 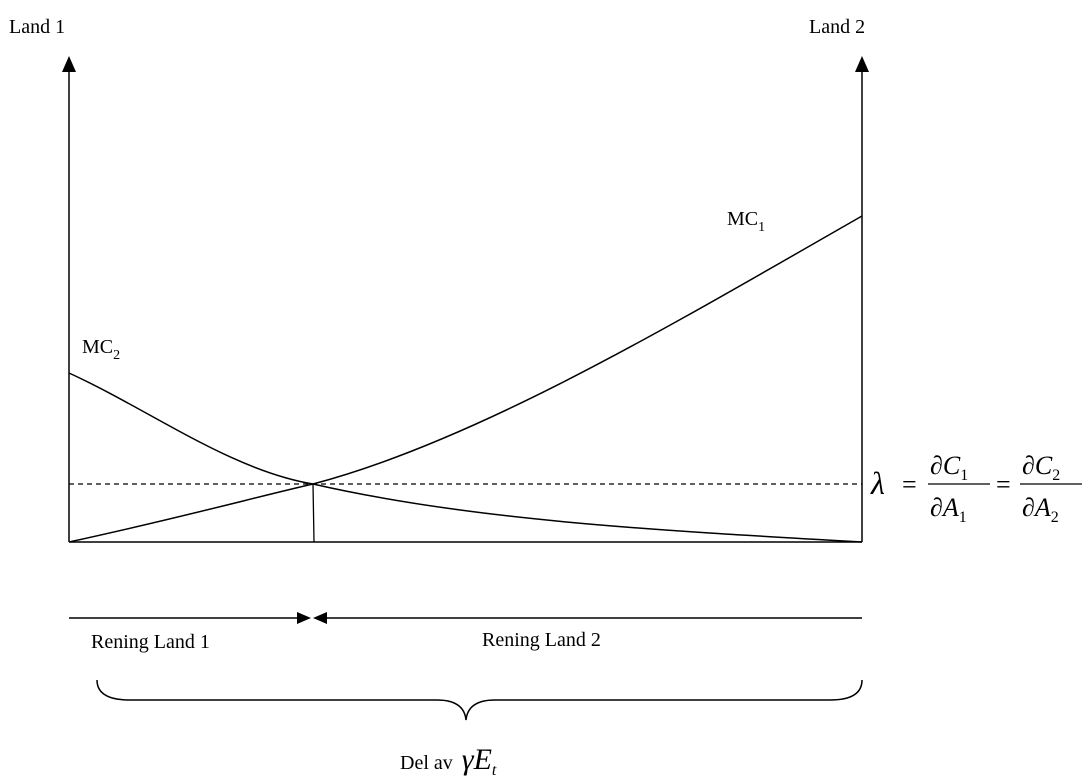 What do you see at coordinates (877, 483) in the screenshot?
I see `svg-text: λ` at bounding box center [877, 483].